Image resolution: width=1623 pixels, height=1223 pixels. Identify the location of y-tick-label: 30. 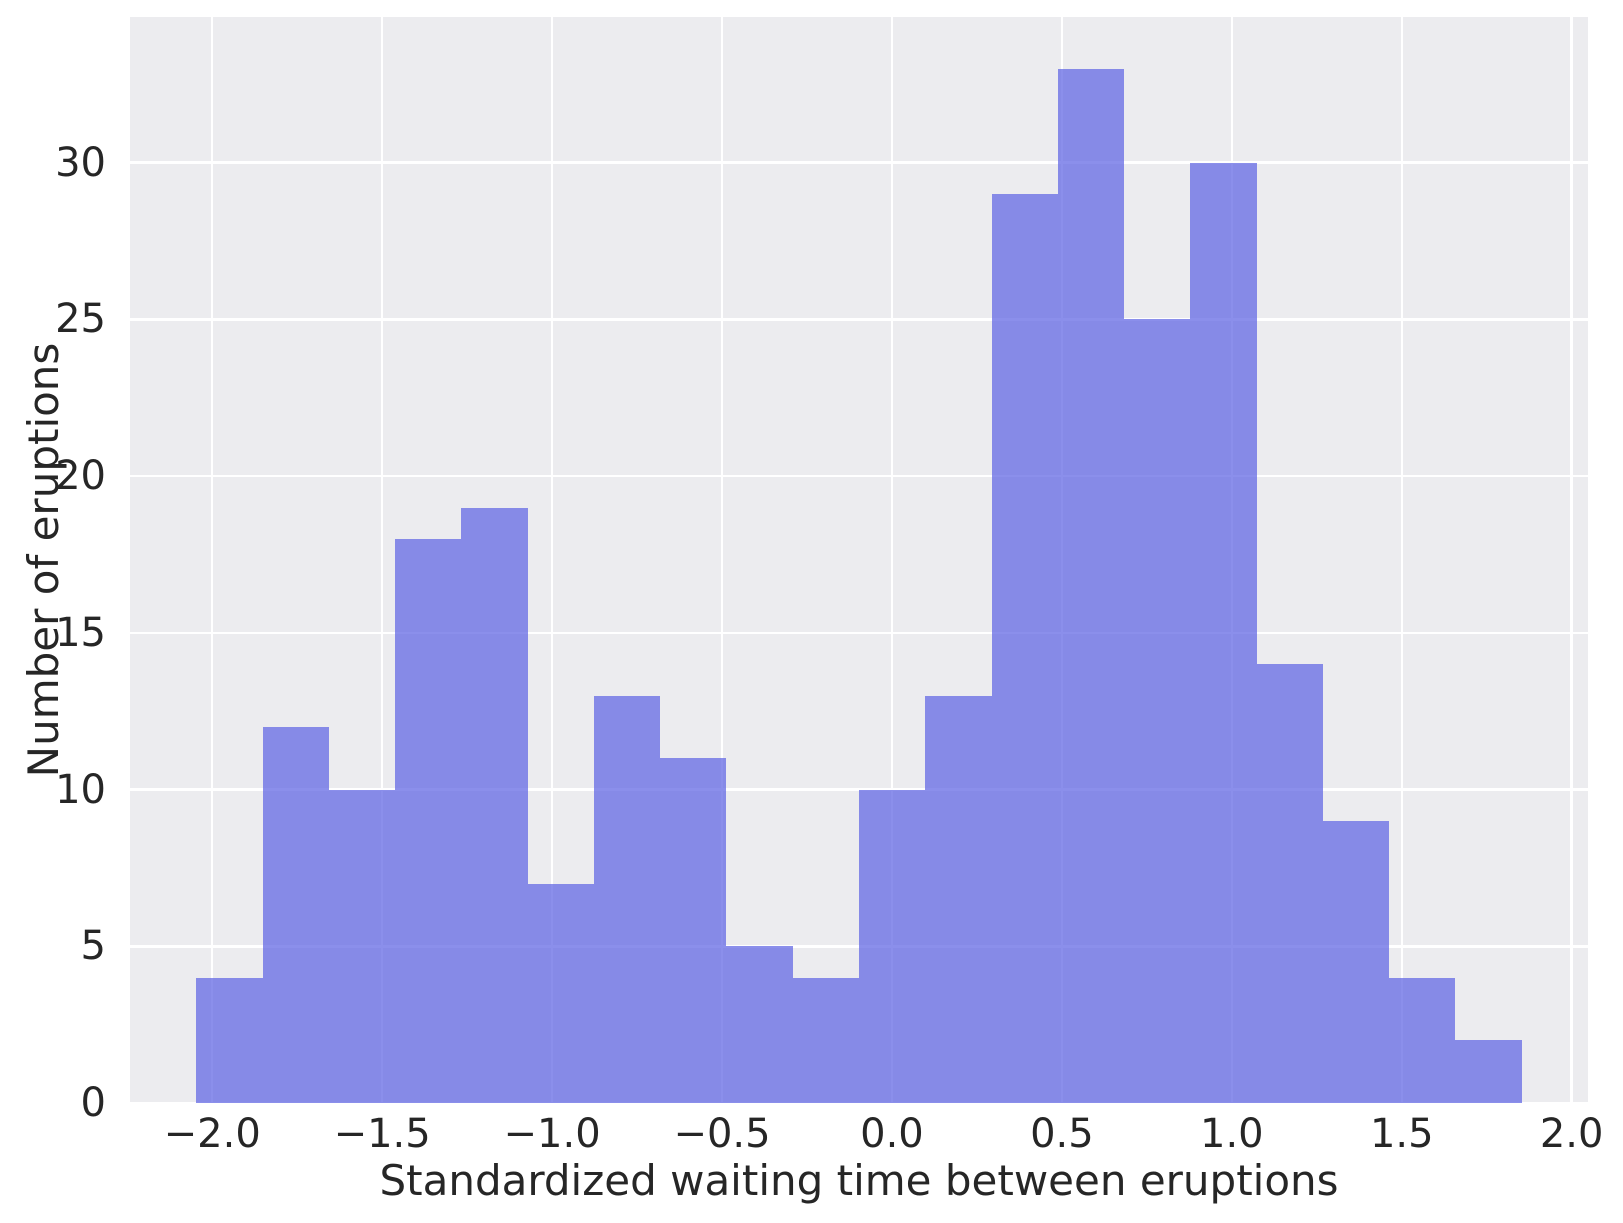
(80, 162).